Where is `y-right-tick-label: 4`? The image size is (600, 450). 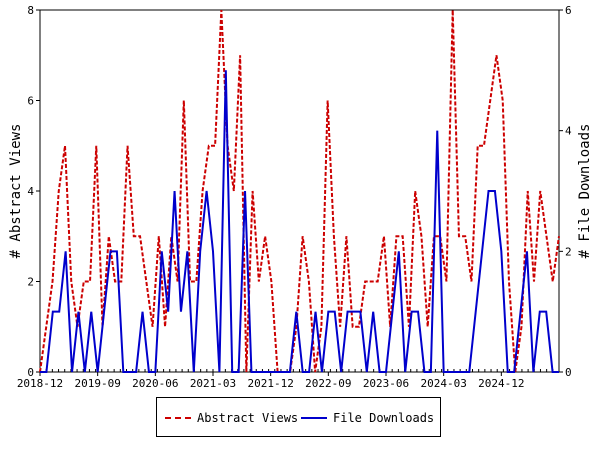
y-right-tick-label: 4 is located at coordinates (568, 131).